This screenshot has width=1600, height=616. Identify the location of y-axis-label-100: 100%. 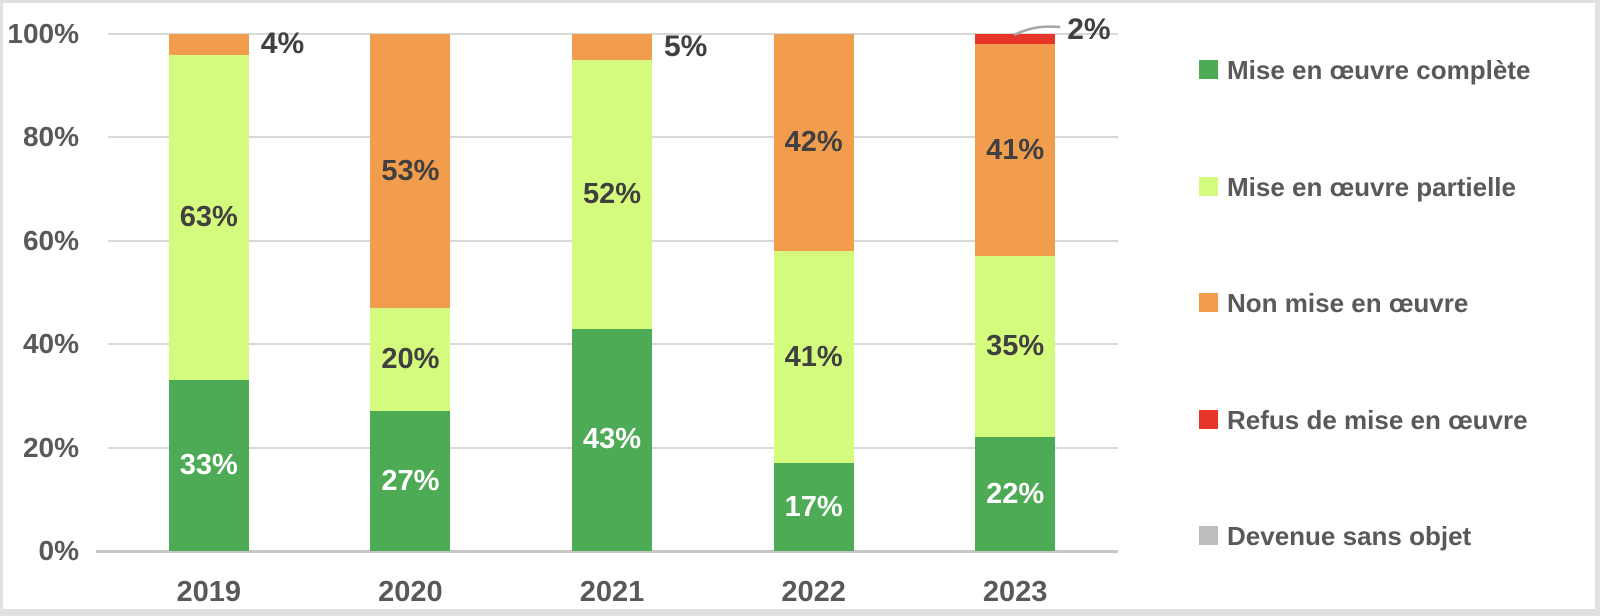
(43, 33).